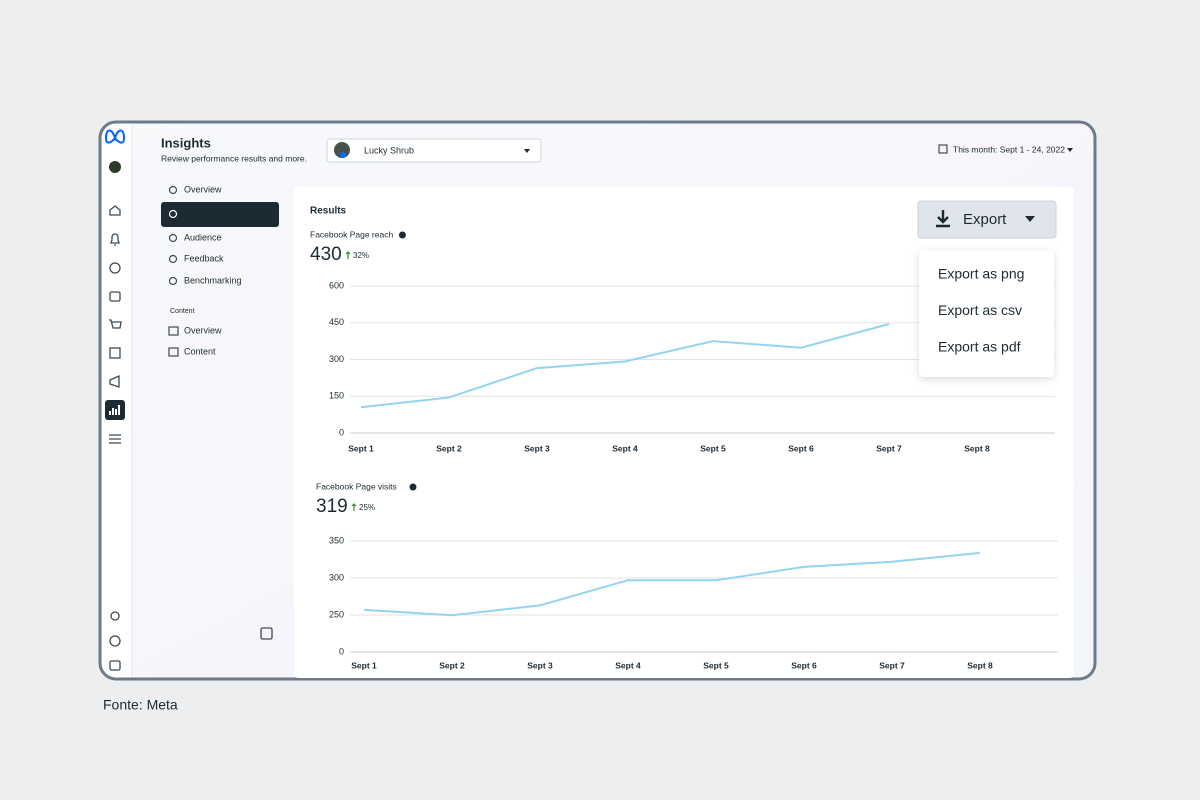 Image resolution: width=1200 pixels, height=800 pixels. What do you see at coordinates (356, 486) in the screenshot?
I see `metric-title: Facebook Page visits` at bounding box center [356, 486].